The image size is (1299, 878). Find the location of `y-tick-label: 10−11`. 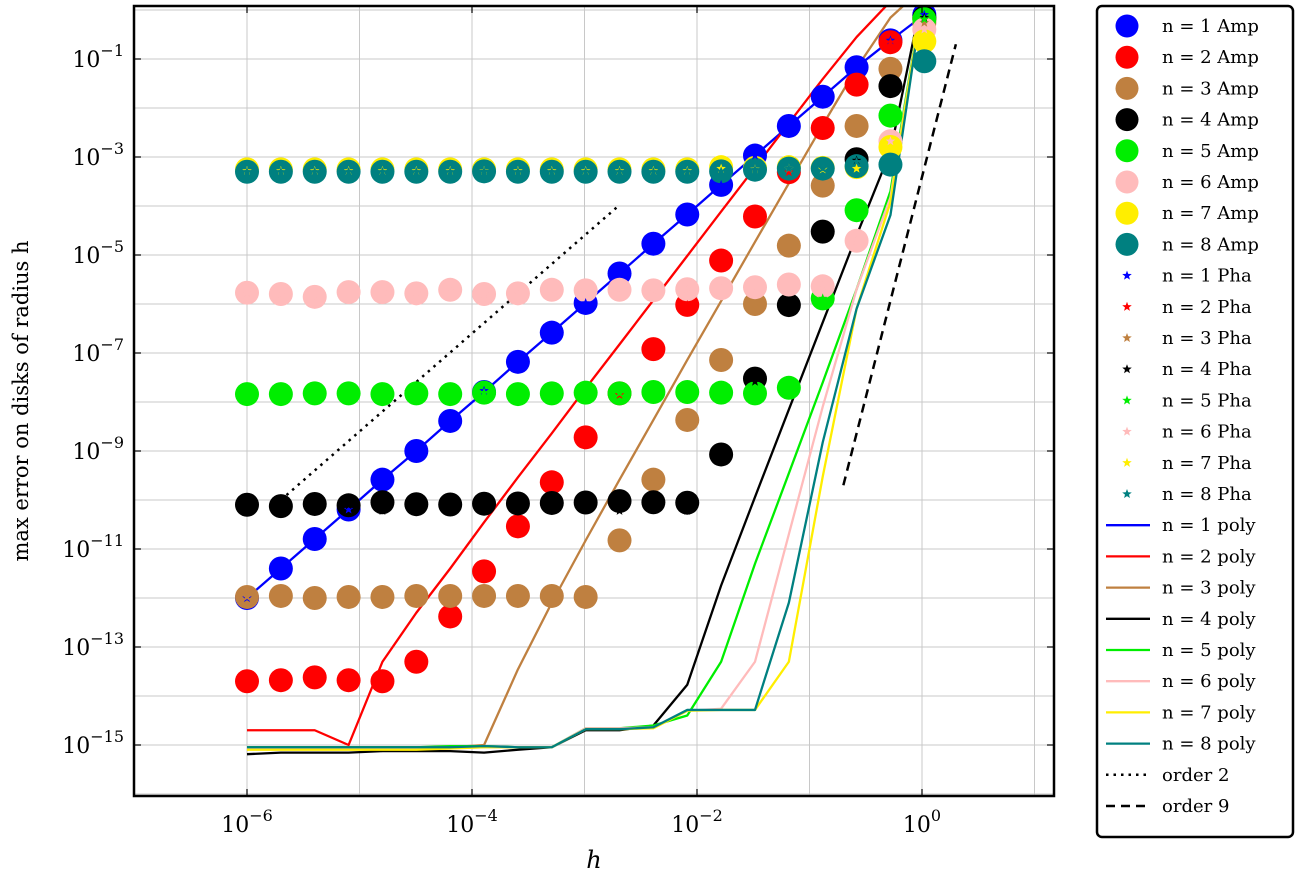

y-tick-label: 10−11 is located at coordinates (93, 547).